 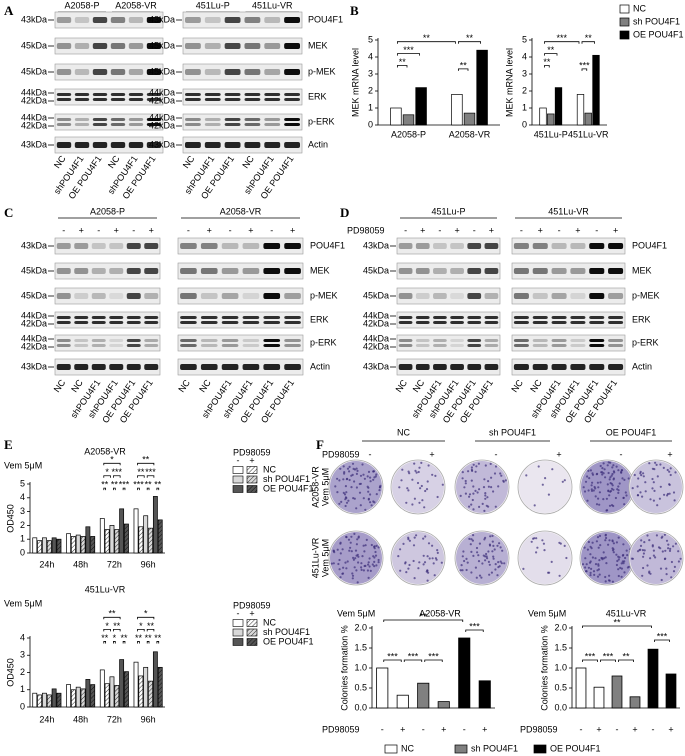 I want to click on marker: 43kDa, so click(x=376, y=366).